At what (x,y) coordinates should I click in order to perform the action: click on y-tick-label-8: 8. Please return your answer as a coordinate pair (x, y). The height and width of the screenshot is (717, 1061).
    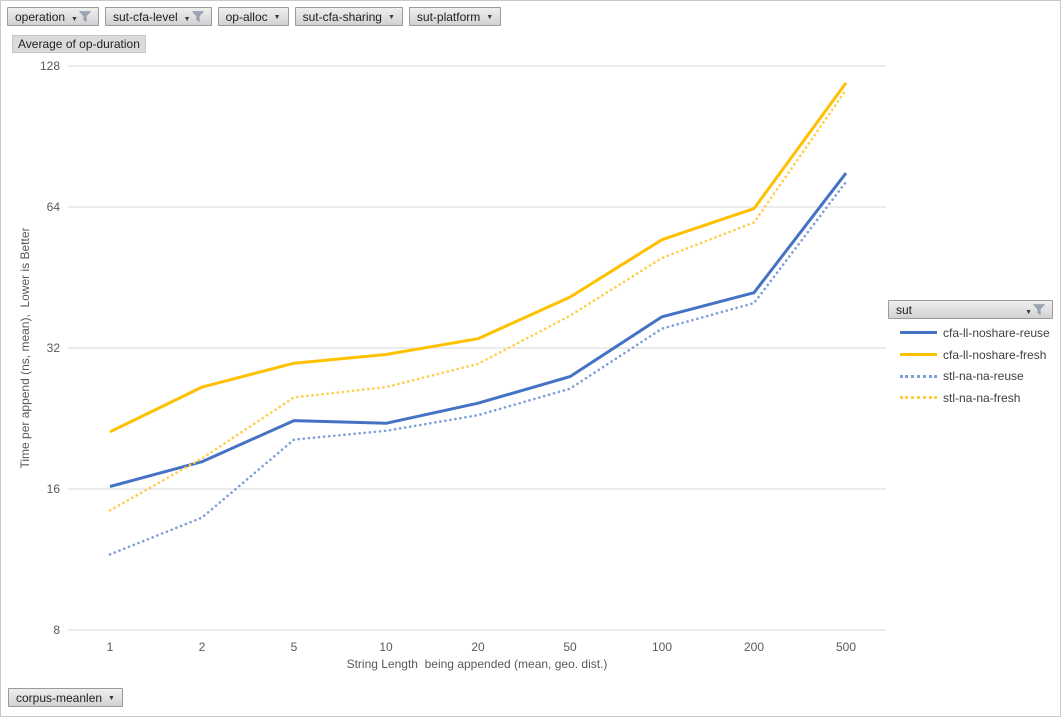
    Looking at the image, I should click on (56, 630).